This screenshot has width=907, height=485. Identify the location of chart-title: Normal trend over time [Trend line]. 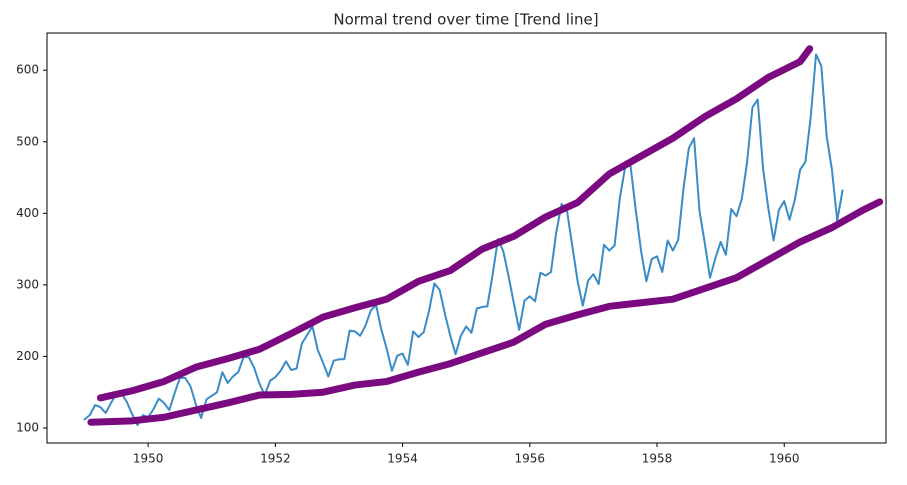
(465, 20).